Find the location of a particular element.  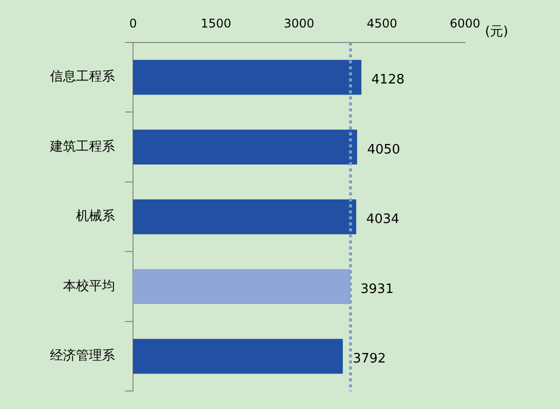

x-tick-label: 3000 is located at coordinates (299, 23).